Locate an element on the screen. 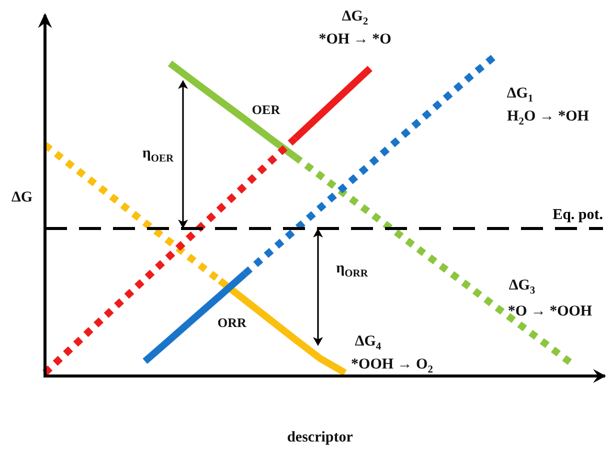 The width and height of the screenshot is (608, 450). text: ΔG$_{2}$ is located at coordinates (355, 18).